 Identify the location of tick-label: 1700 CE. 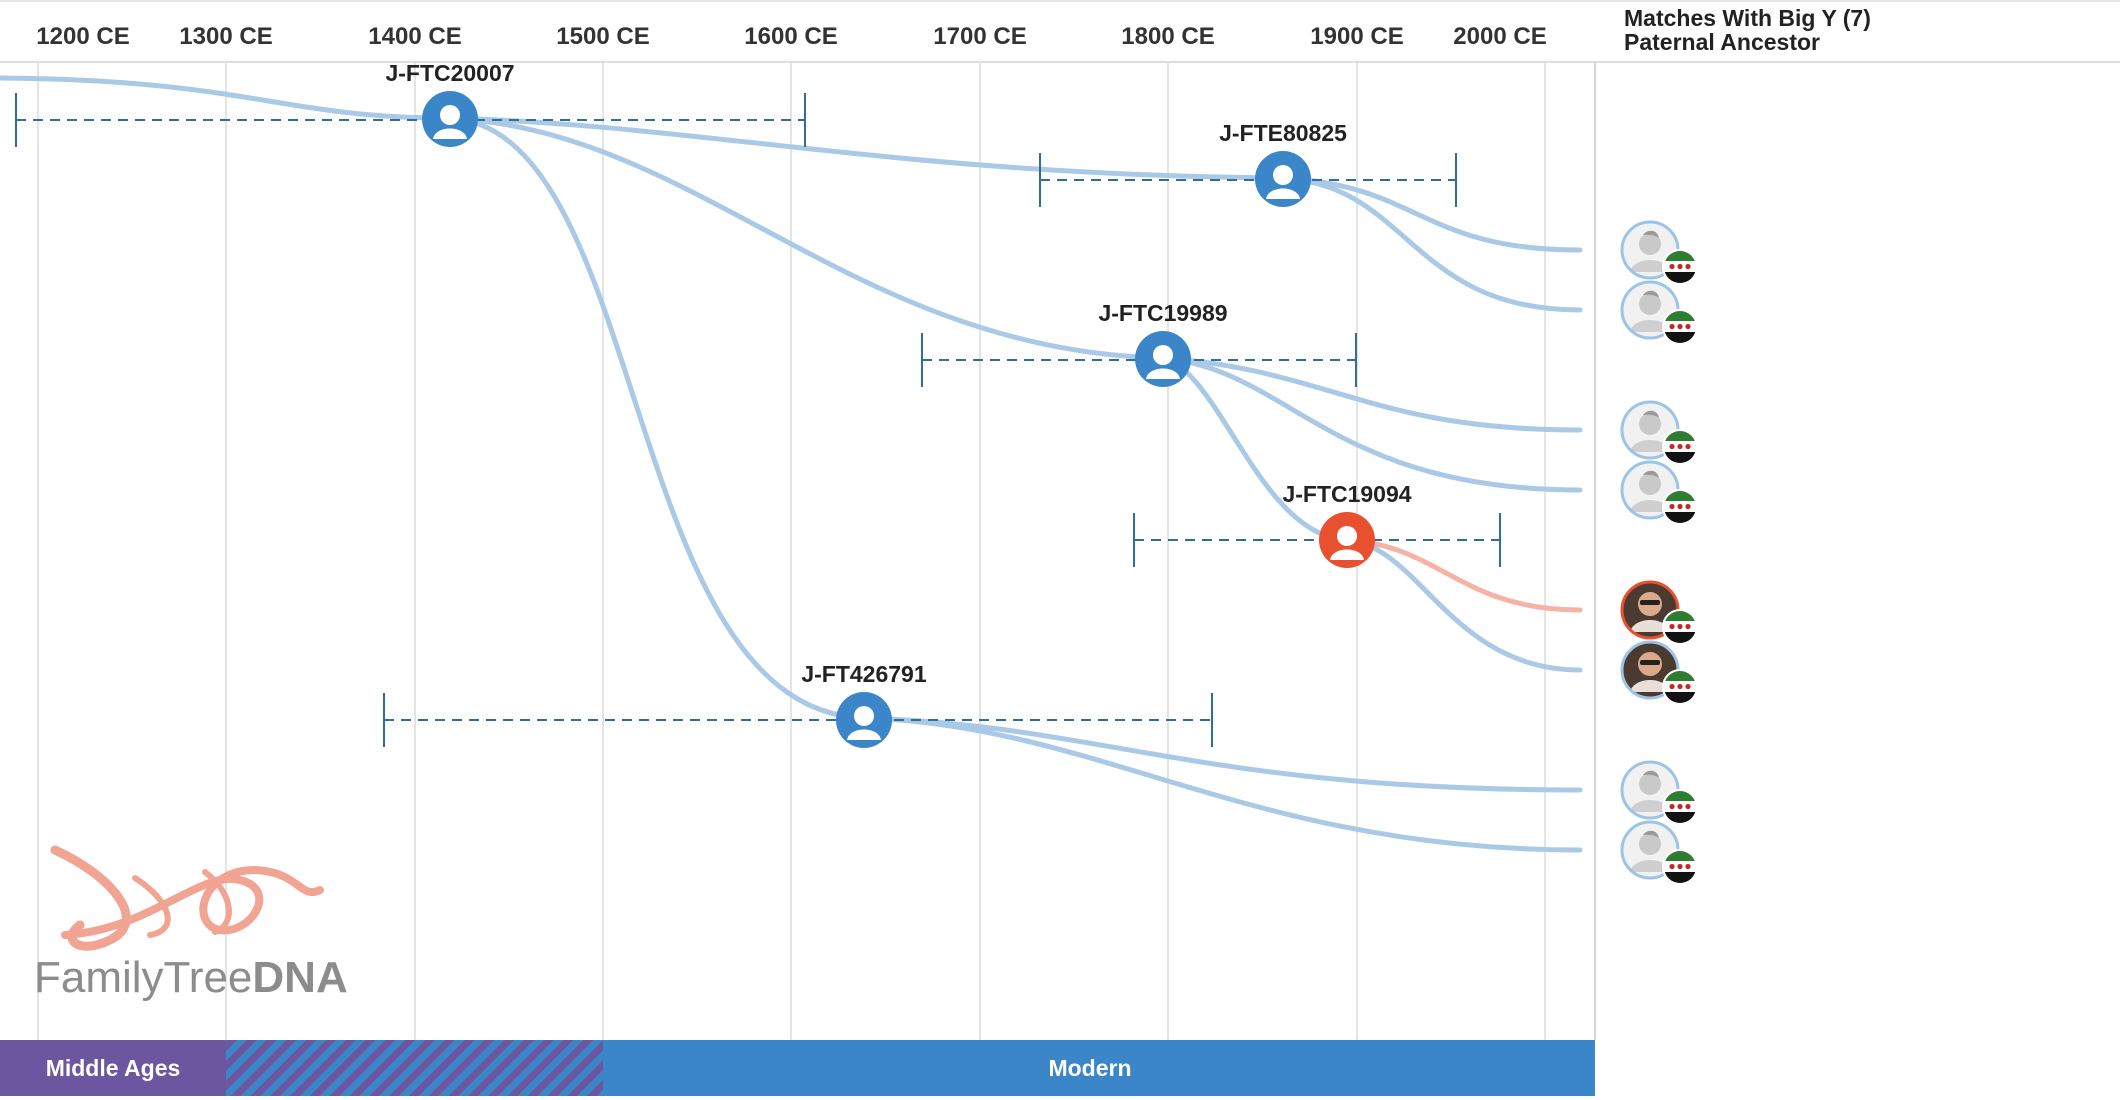
(979, 36).